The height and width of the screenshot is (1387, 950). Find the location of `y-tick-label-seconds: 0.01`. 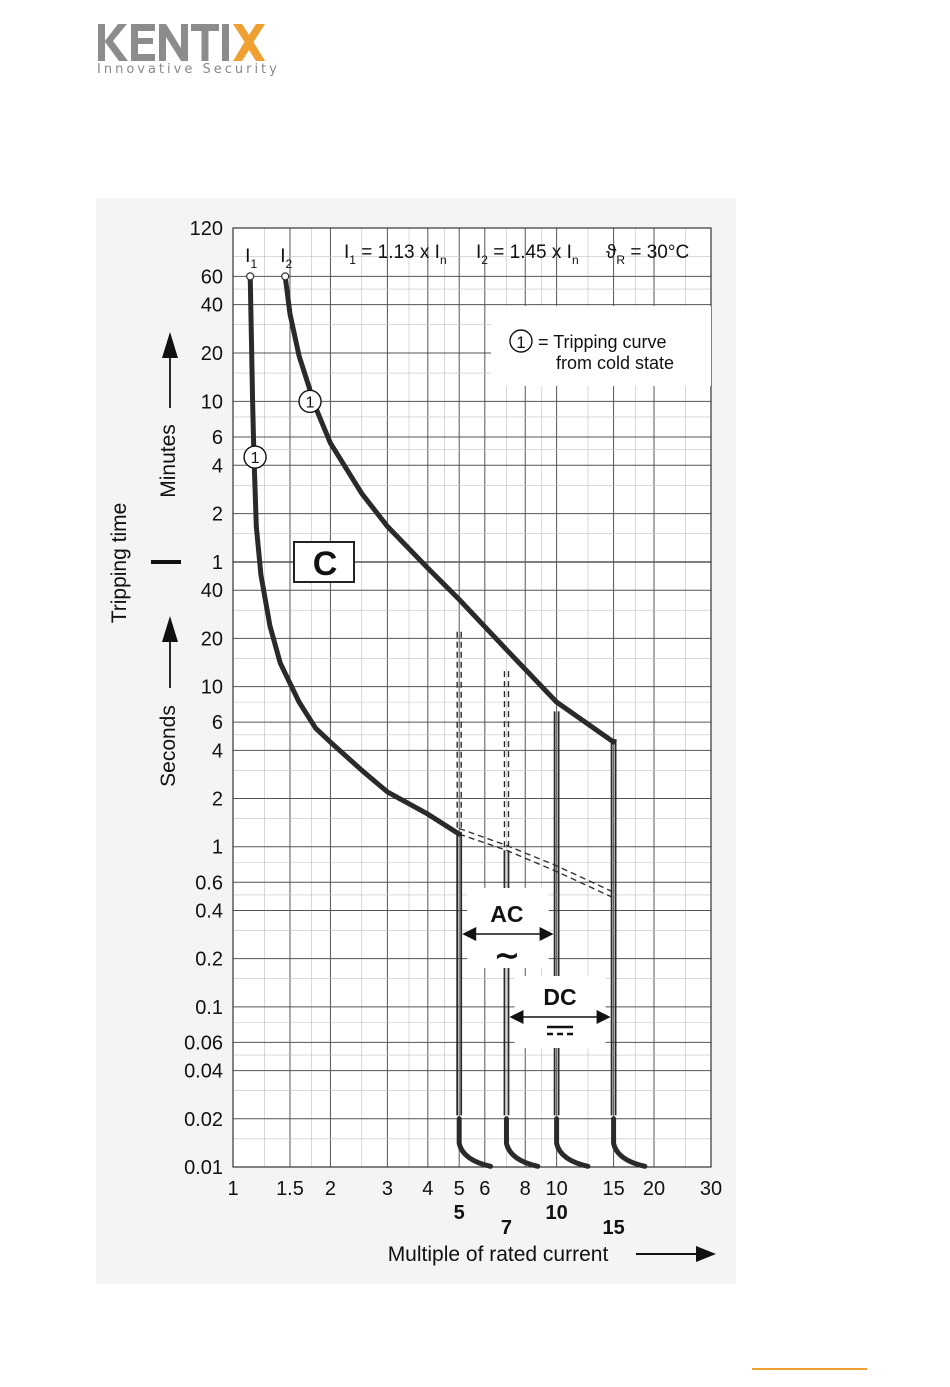

y-tick-label-seconds: 0.01 is located at coordinates (203, 1168).